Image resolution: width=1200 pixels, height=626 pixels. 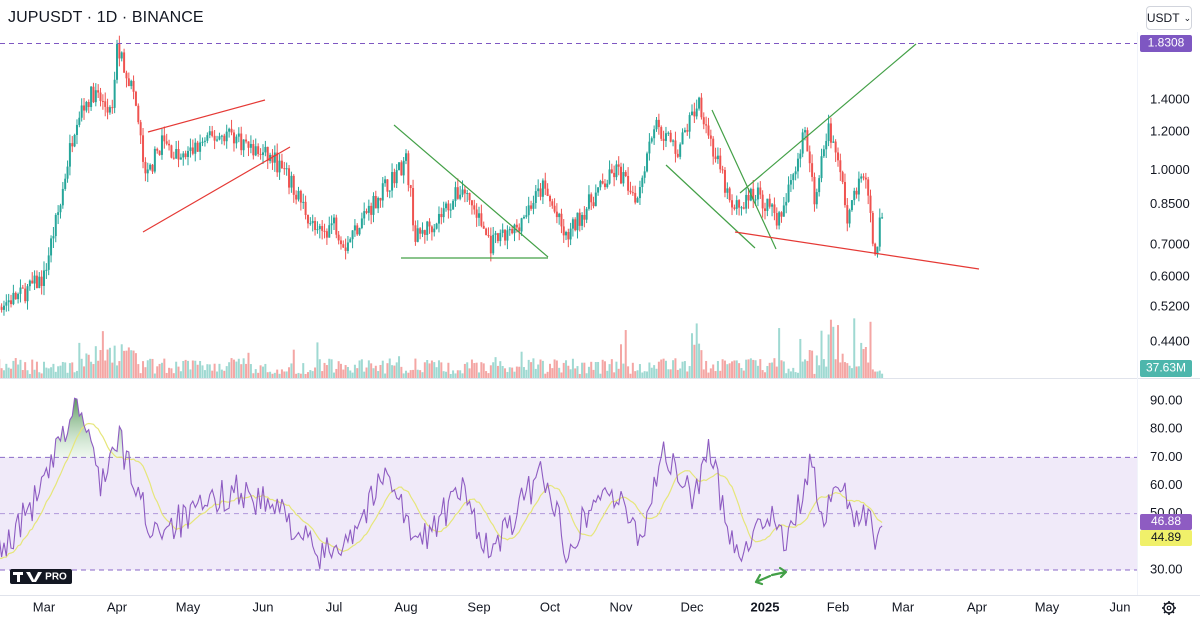 What do you see at coordinates (857, 250) in the screenshot?
I see `trendline-support` at bounding box center [857, 250].